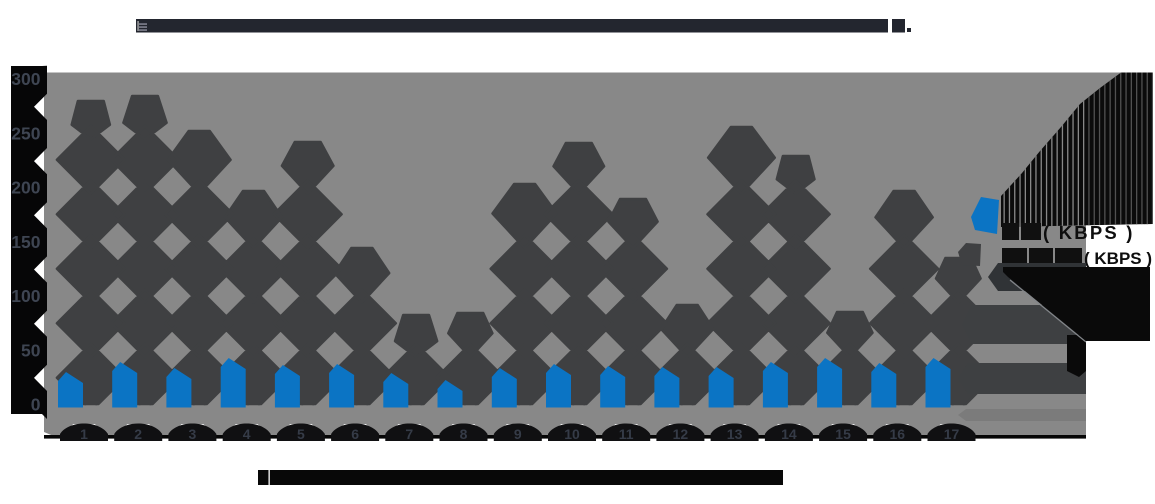  I want to click on svg-text: 16, so click(898, 434).